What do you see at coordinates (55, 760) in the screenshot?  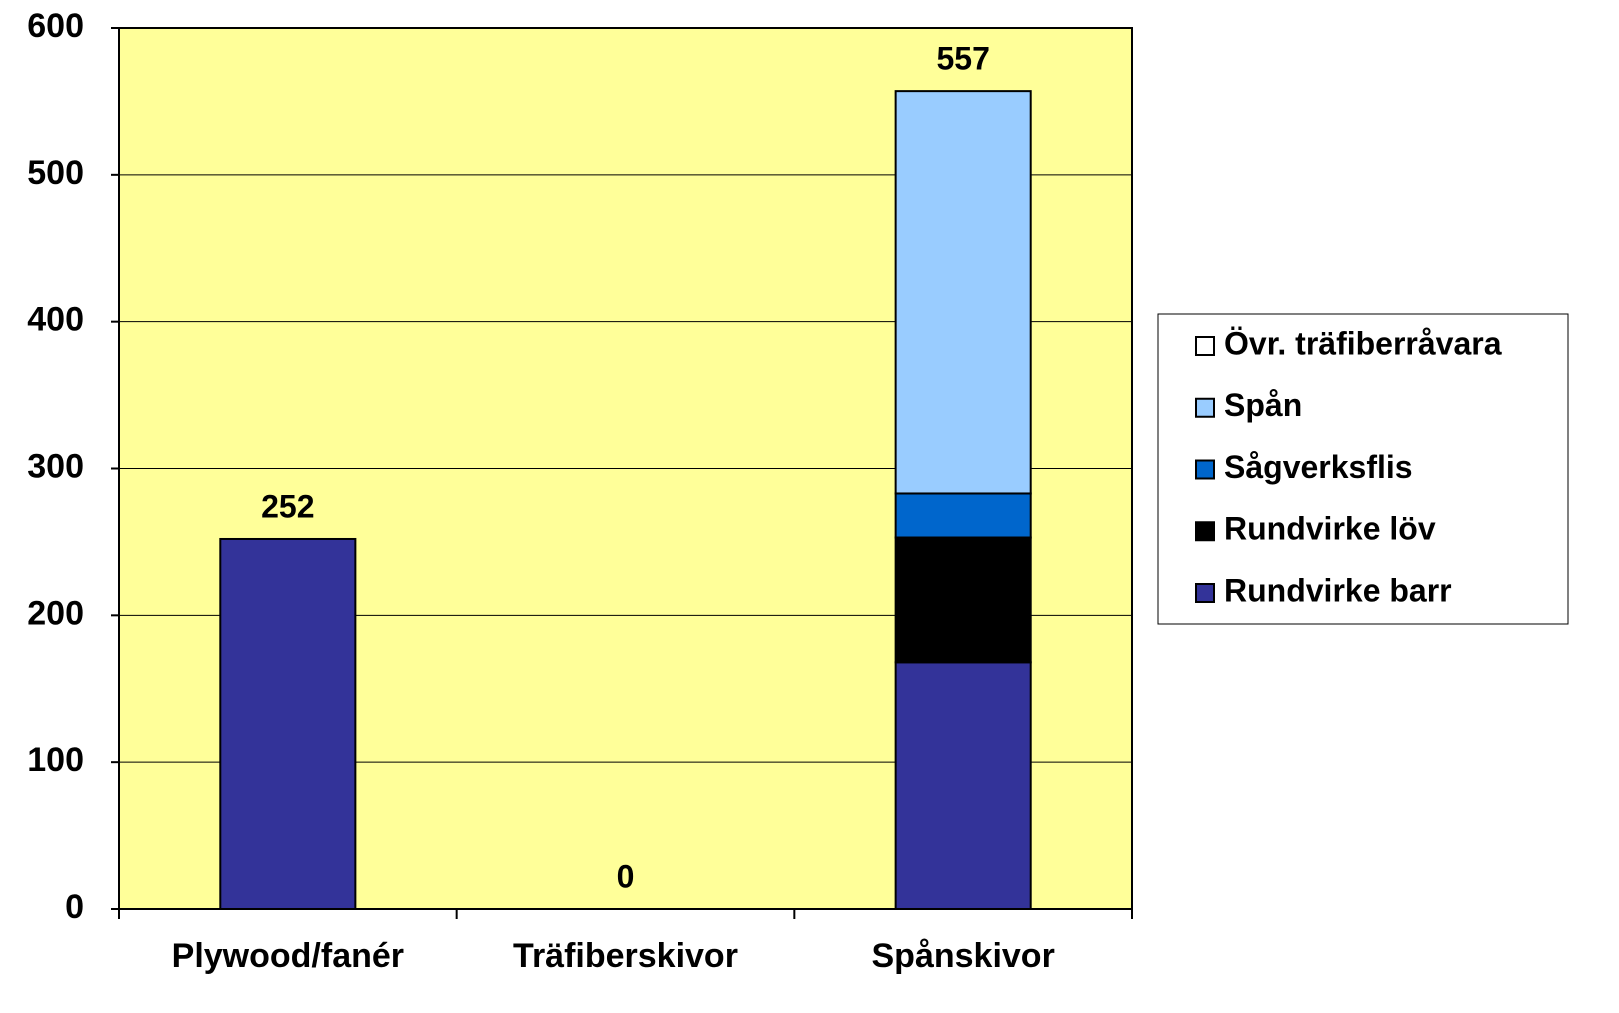 I see `y-tick-label: 100` at bounding box center [55, 760].